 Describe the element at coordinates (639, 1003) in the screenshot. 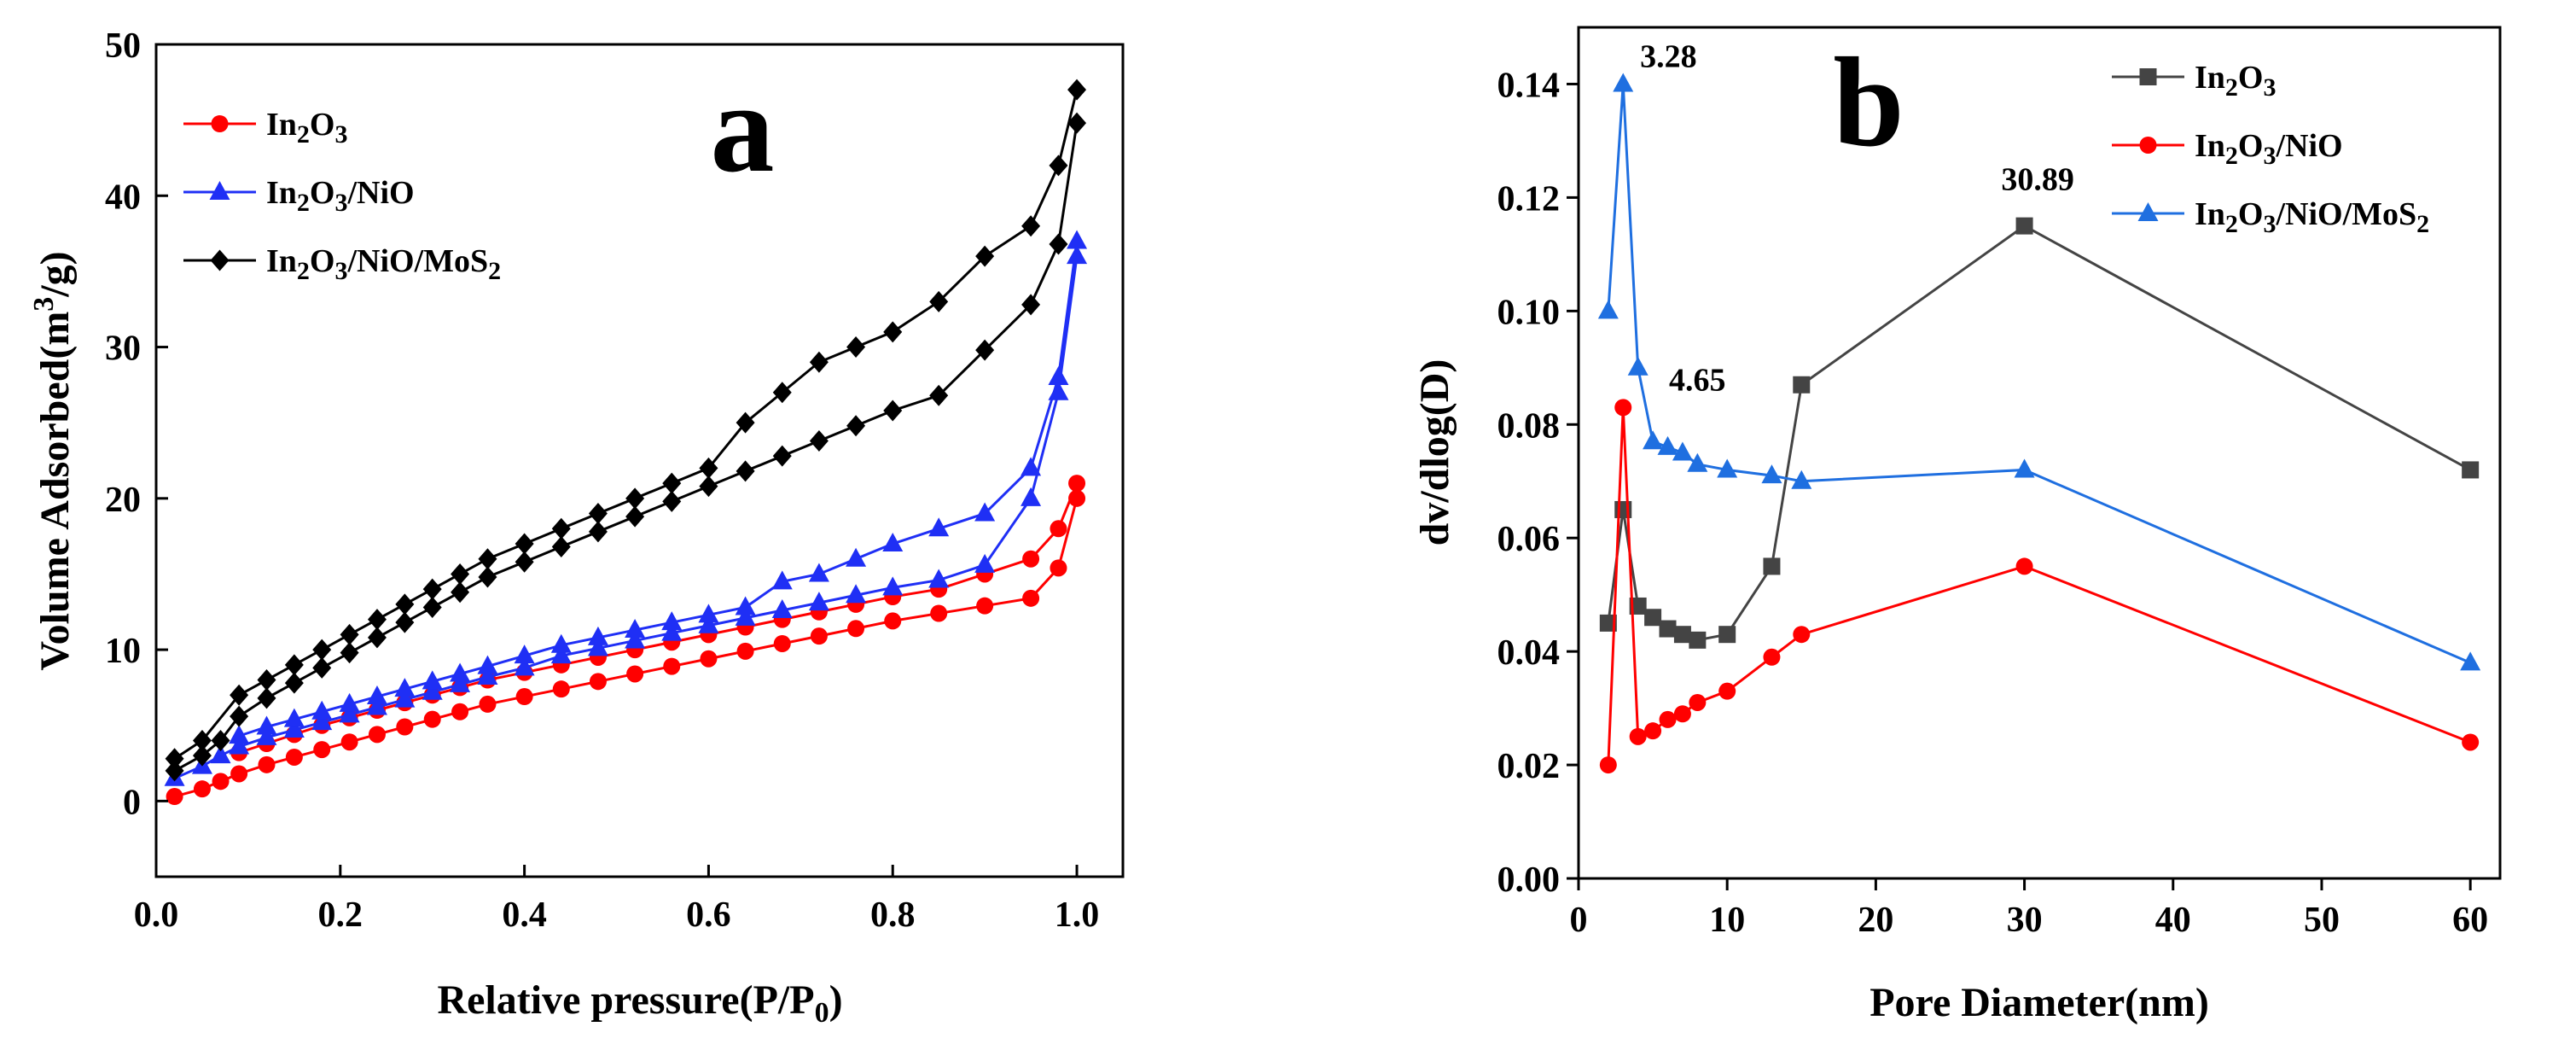

I see `chart-a-x-axis-label: Relative pressure(P/P0)` at that location.